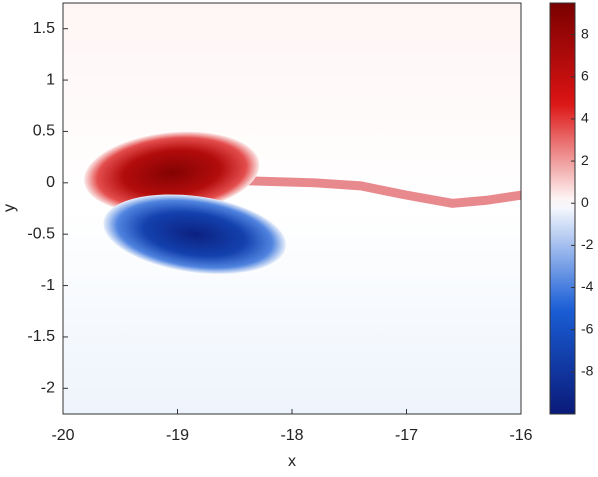 The width and height of the screenshot is (598, 477). I want to click on colorbar-tick-label: -2, so click(587, 244).